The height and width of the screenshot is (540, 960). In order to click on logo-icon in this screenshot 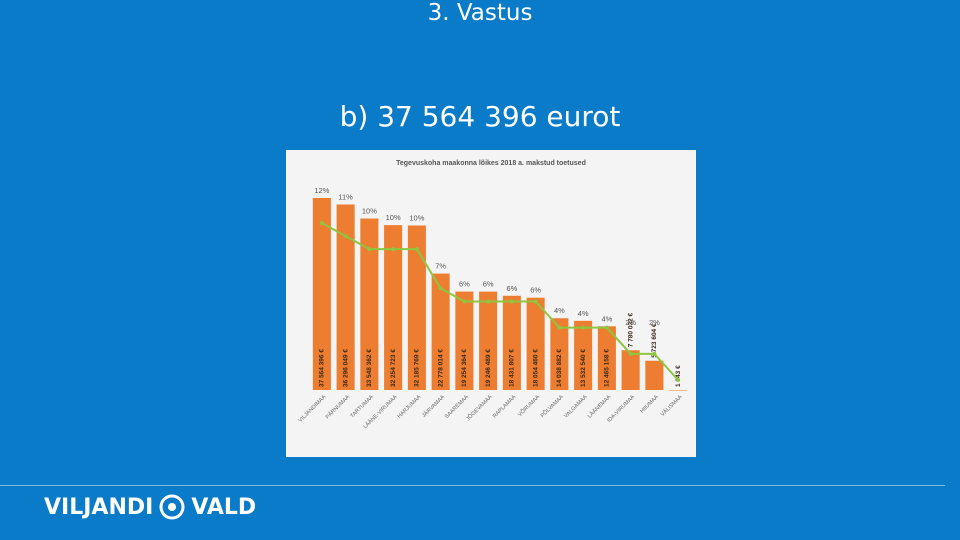, I will do `click(172, 507)`.